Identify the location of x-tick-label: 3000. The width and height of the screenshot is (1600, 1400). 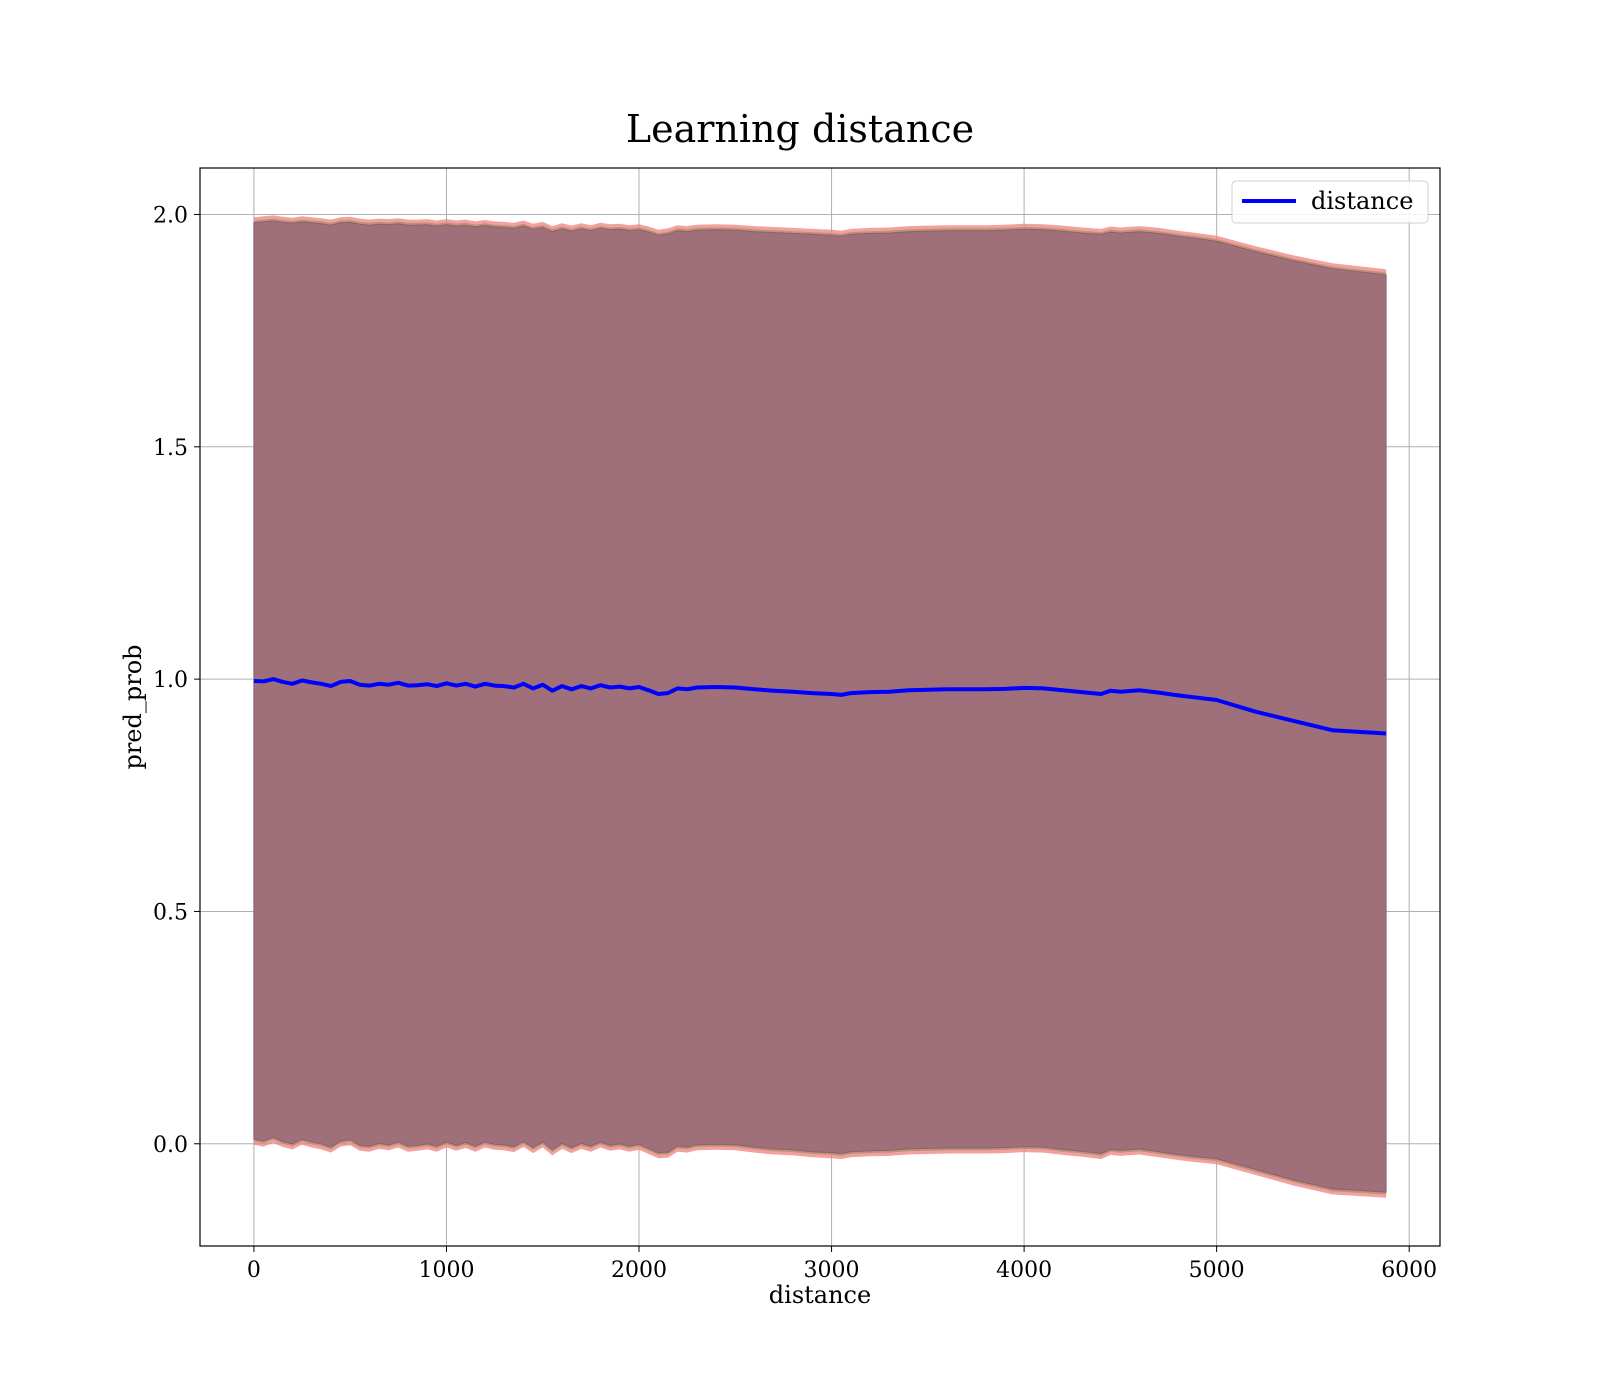
(832, 1270).